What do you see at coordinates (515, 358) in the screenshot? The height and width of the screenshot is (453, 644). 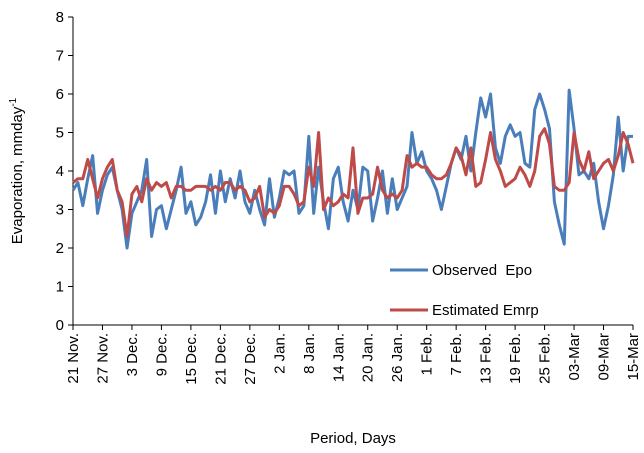 I see `x-tick-label: 19 Feb.` at bounding box center [515, 358].